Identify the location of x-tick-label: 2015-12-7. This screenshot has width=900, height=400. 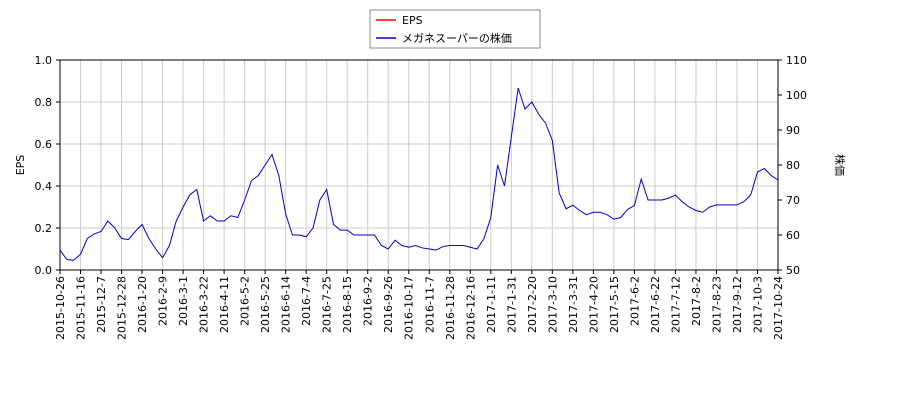
(101, 304).